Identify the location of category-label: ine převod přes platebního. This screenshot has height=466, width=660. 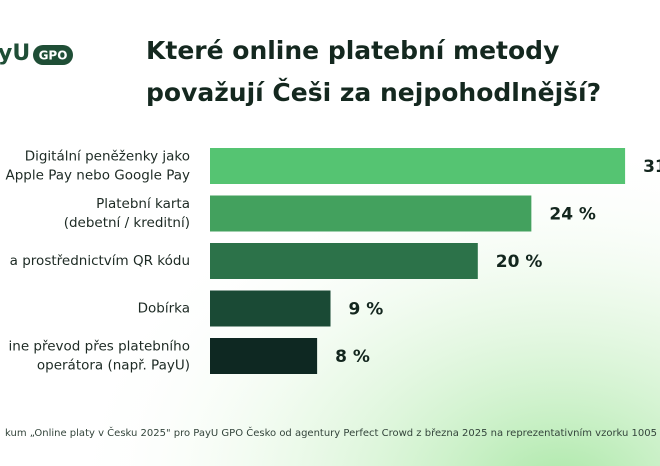
(99, 347).